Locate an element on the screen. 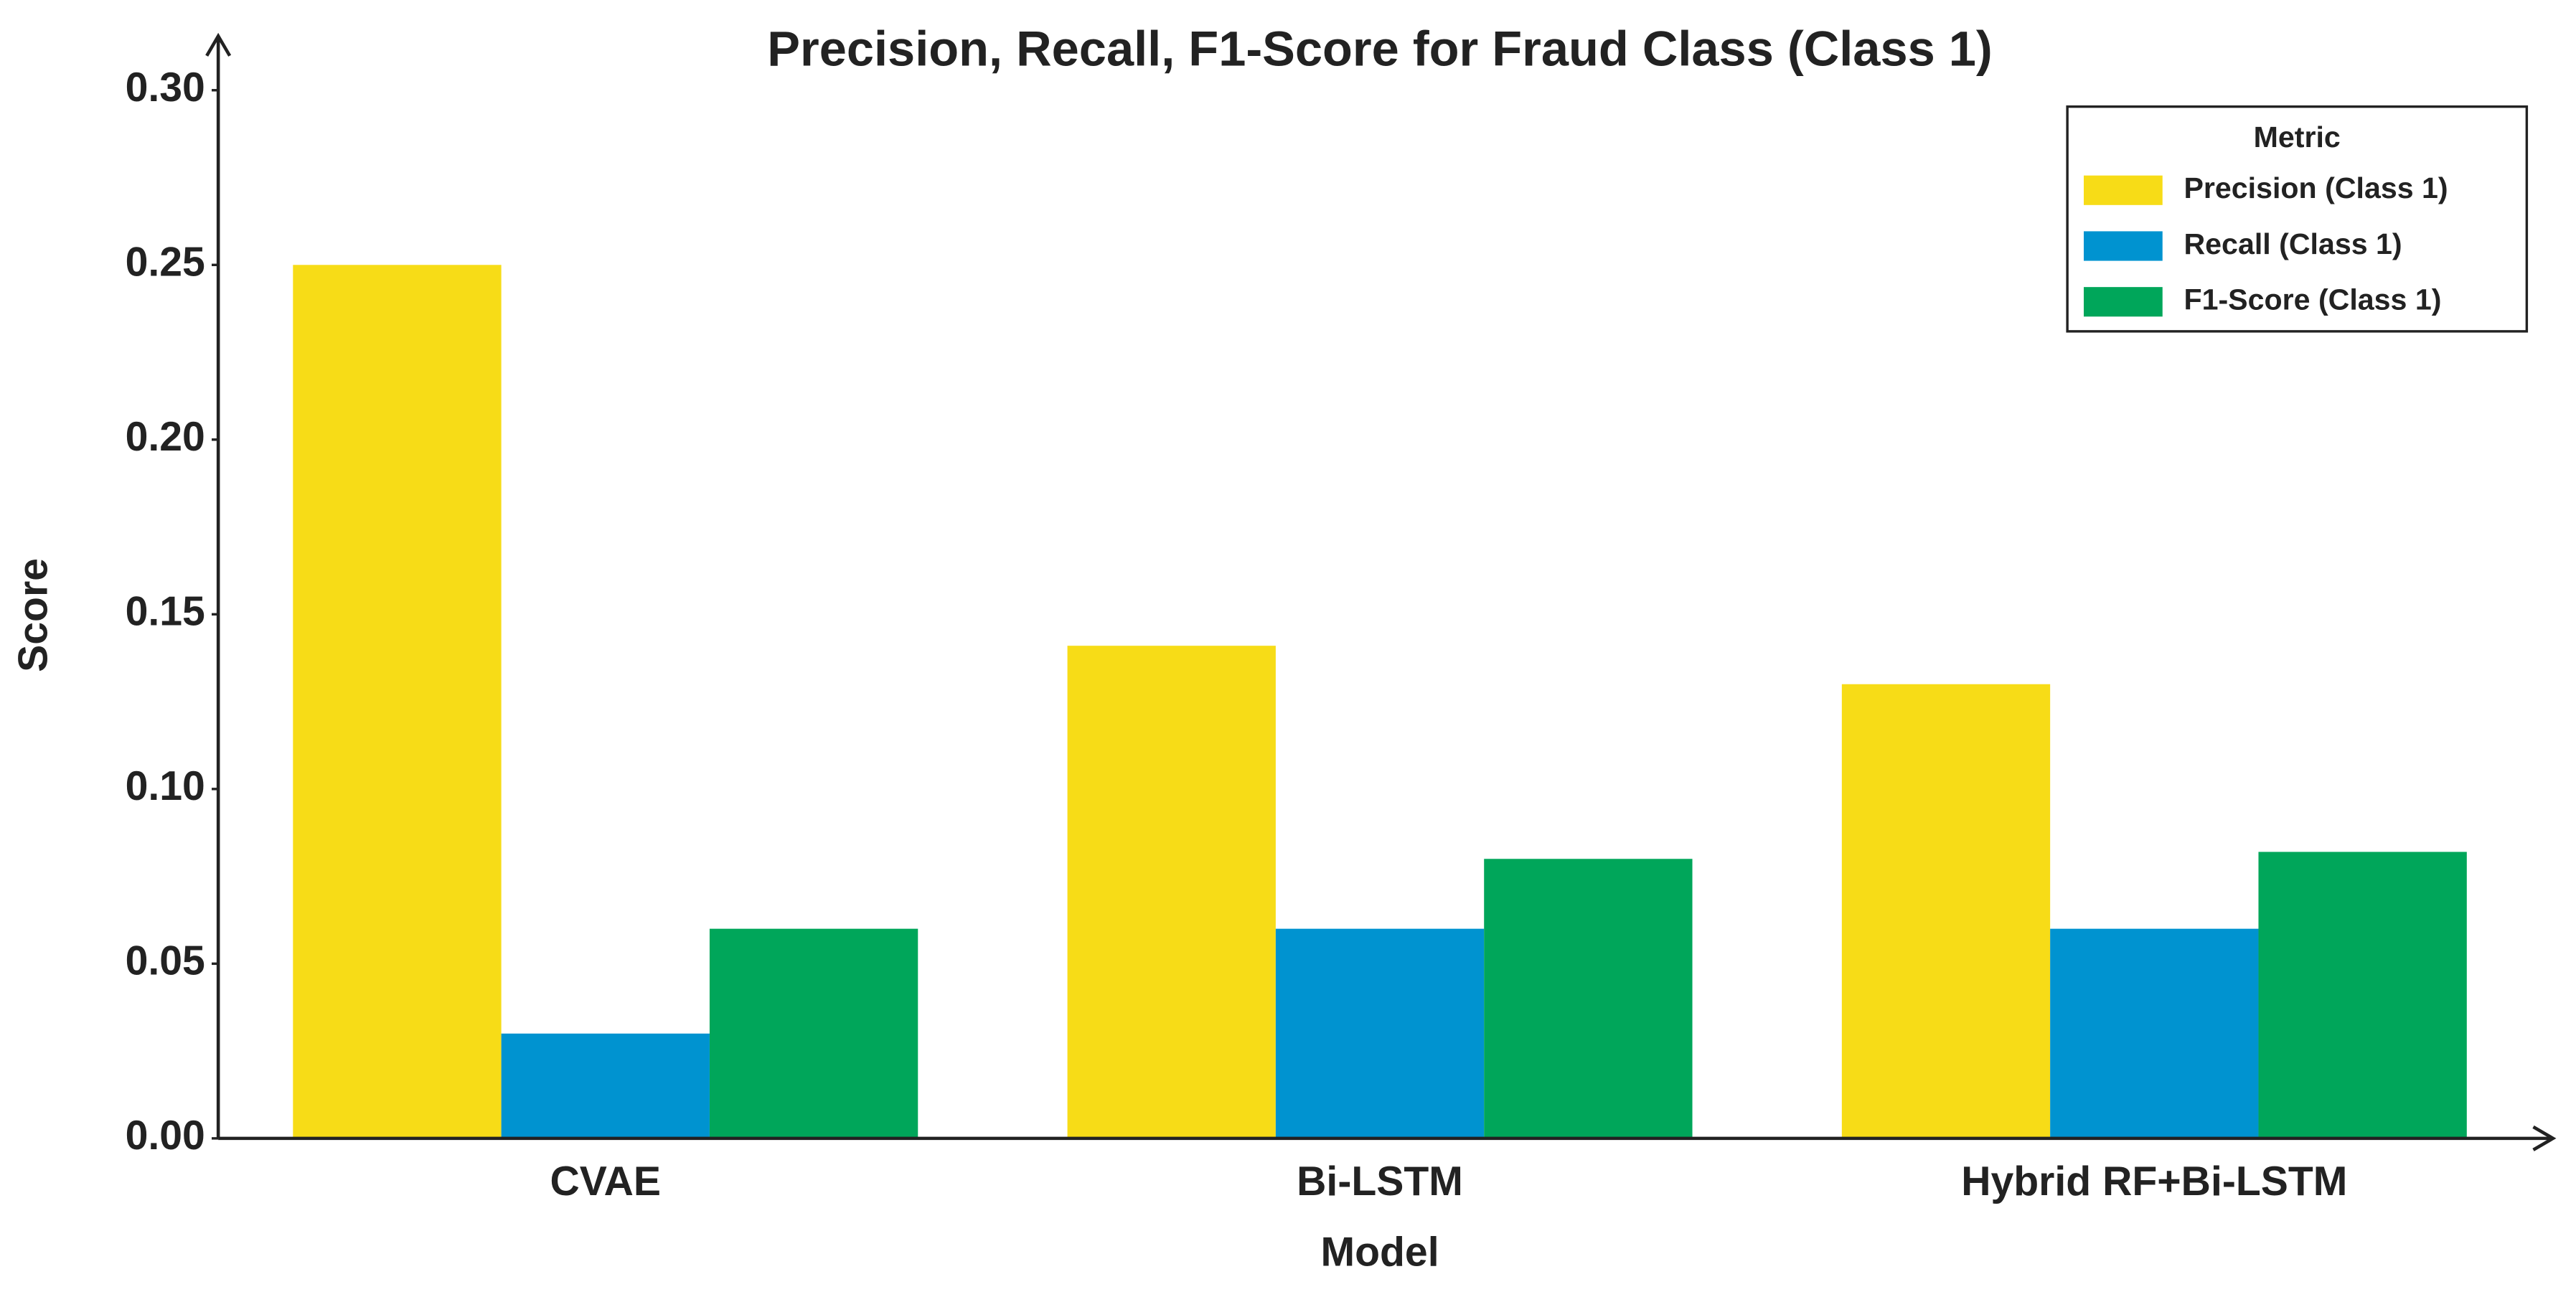 This screenshot has height=1297, width=2576. y-tick-label: 0.05 is located at coordinates (165, 961).